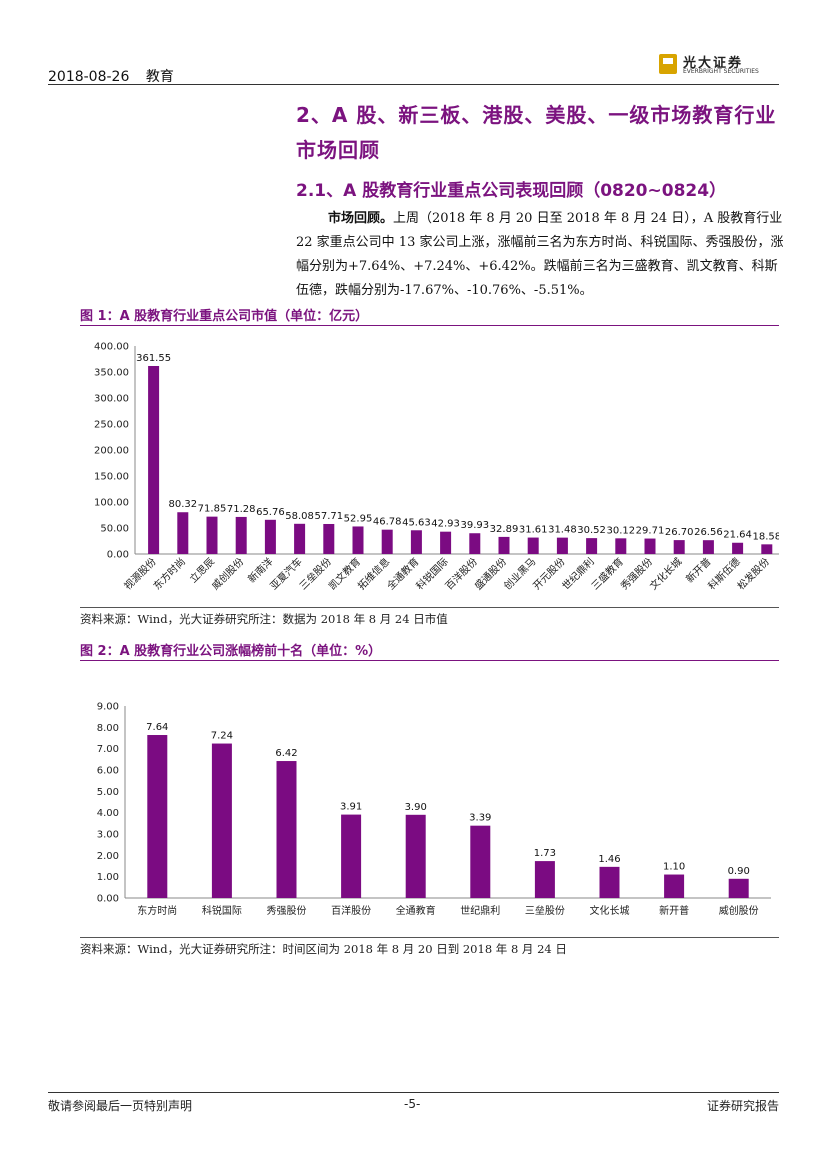  What do you see at coordinates (698, 570) in the screenshot?
I see `figure1-x-tick-label: 新开普` at bounding box center [698, 570].